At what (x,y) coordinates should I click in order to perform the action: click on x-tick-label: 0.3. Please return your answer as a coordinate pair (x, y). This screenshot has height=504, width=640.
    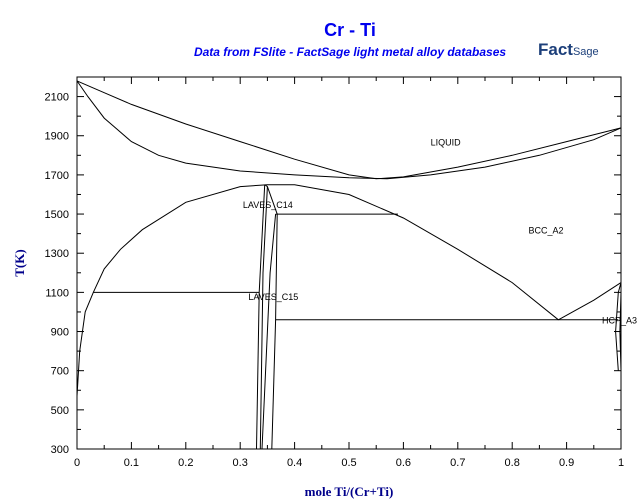
    Looking at the image, I should click on (240, 463).